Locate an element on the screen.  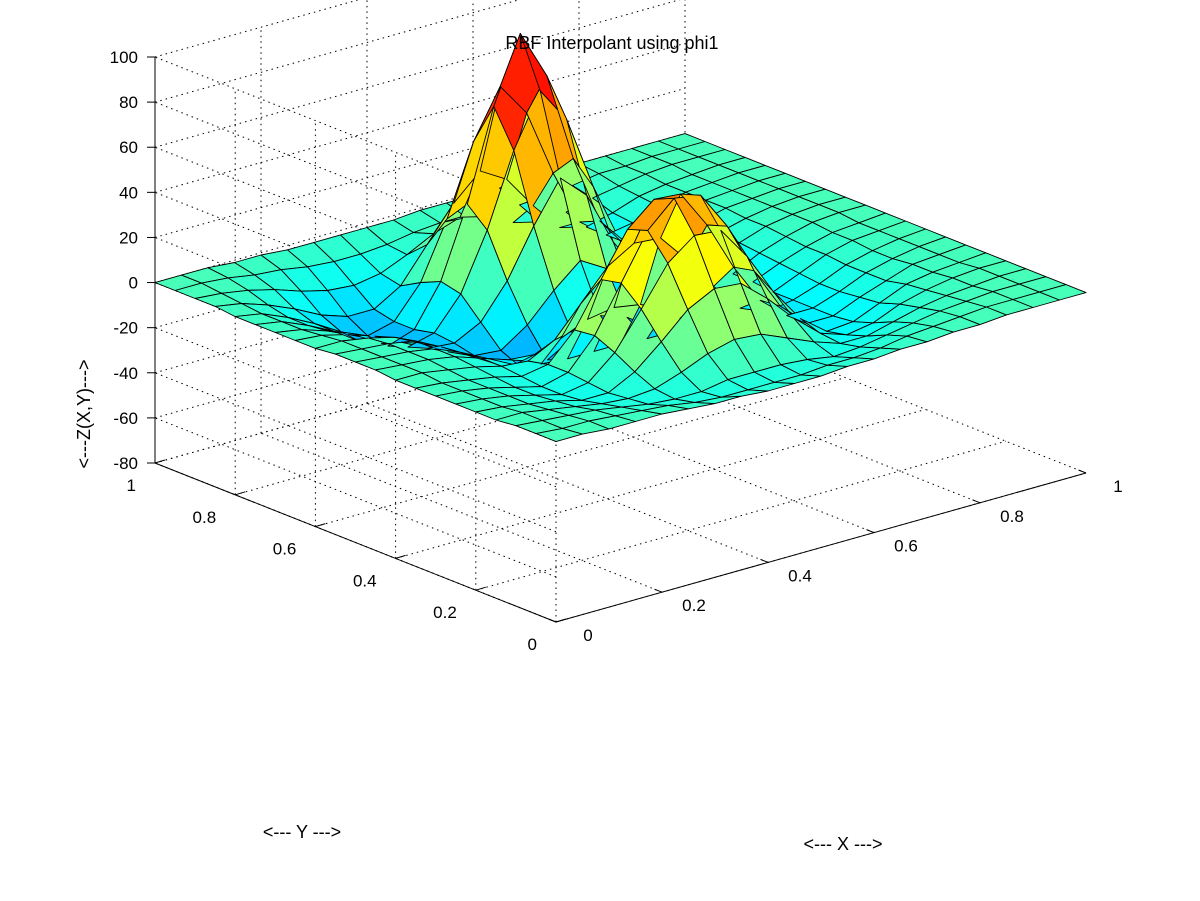
x-axis-label: <--- X ---> is located at coordinates (843, 844).